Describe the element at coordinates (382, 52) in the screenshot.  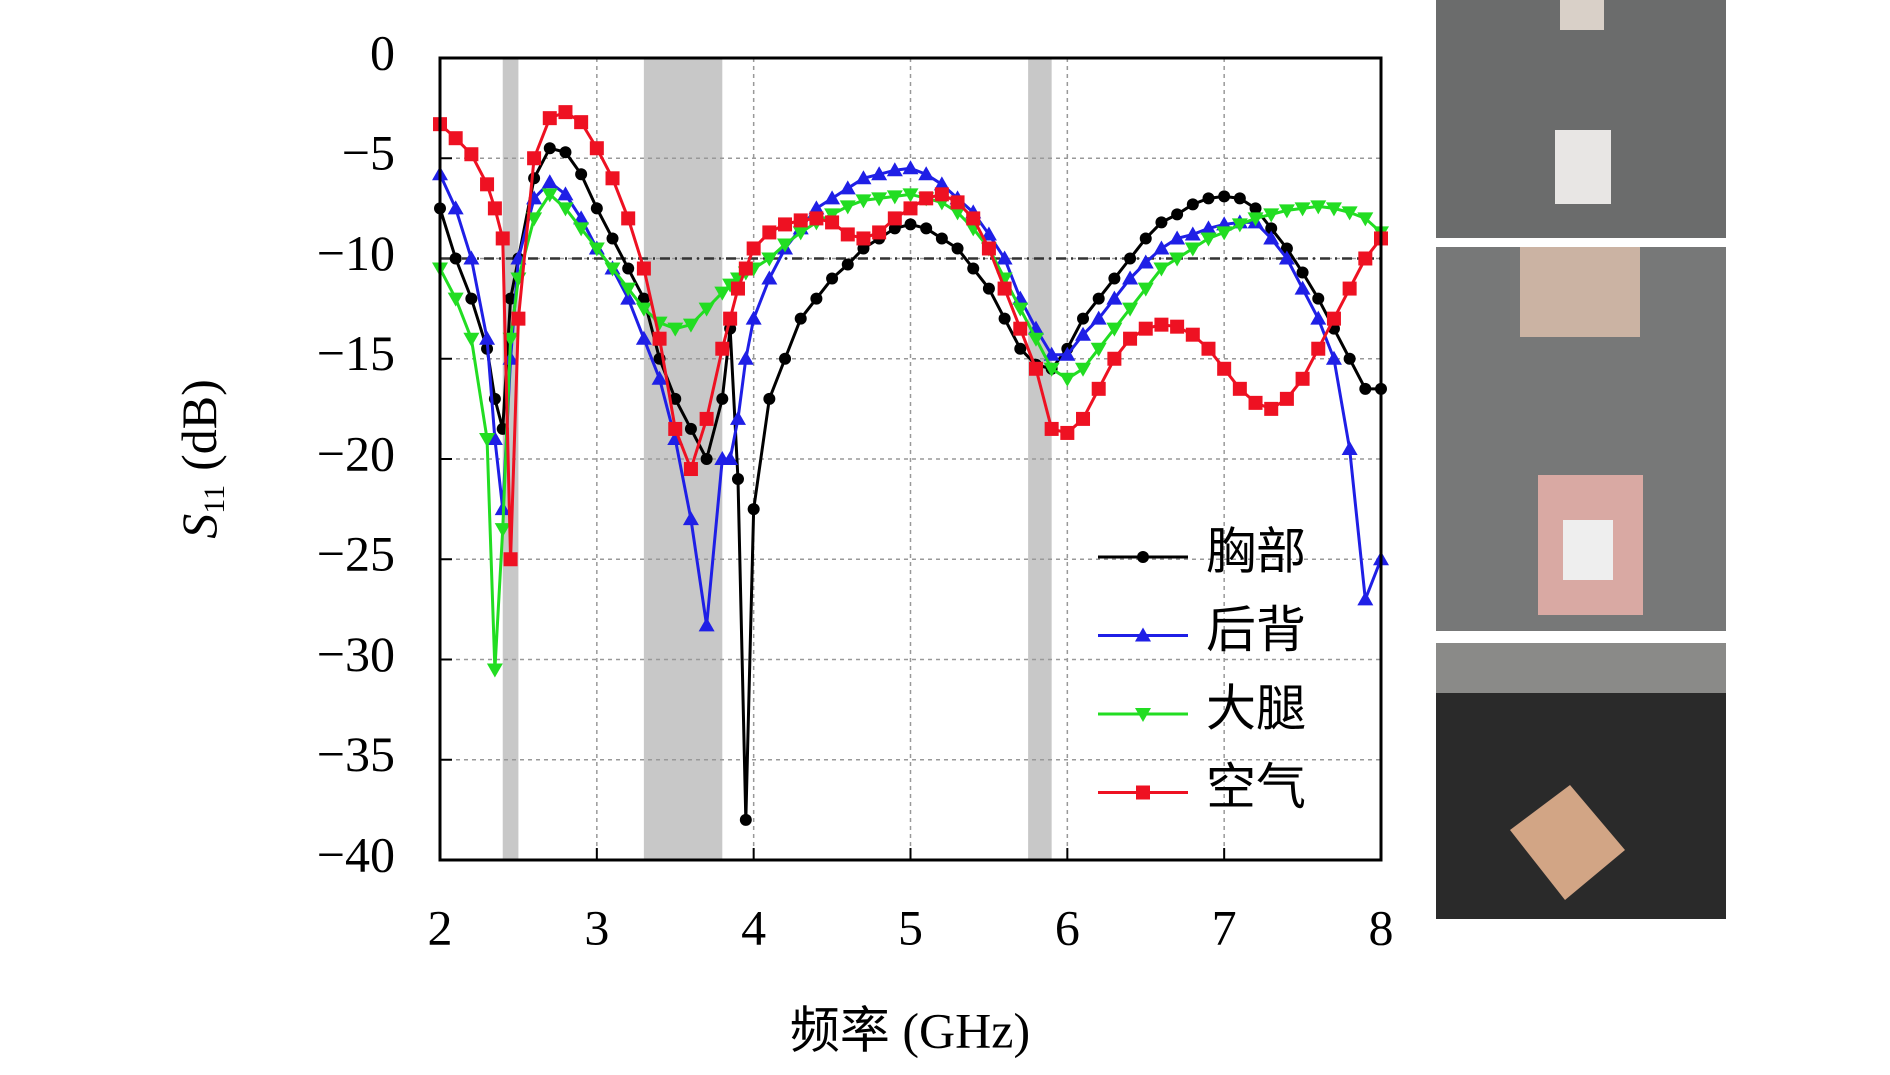
I see `y-tick-label: 0` at that location.